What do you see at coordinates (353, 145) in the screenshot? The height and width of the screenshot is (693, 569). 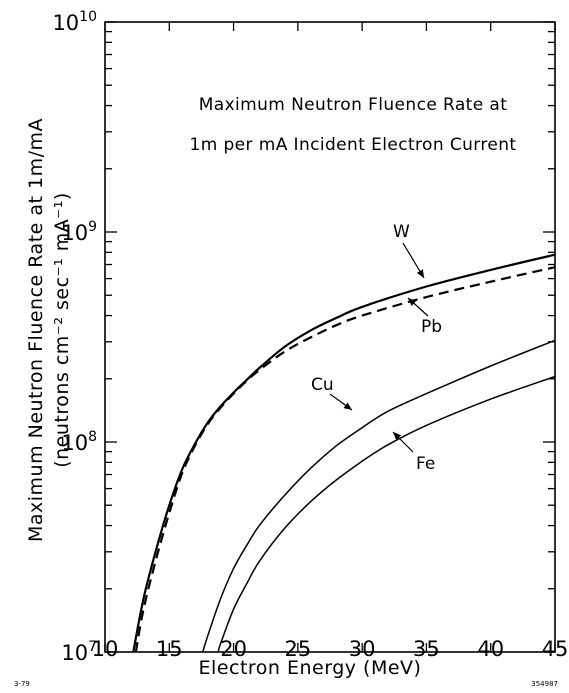 I see `chart-title-line-2: 1m per mA Incident Electron Current` at bounding box center [353, 145].